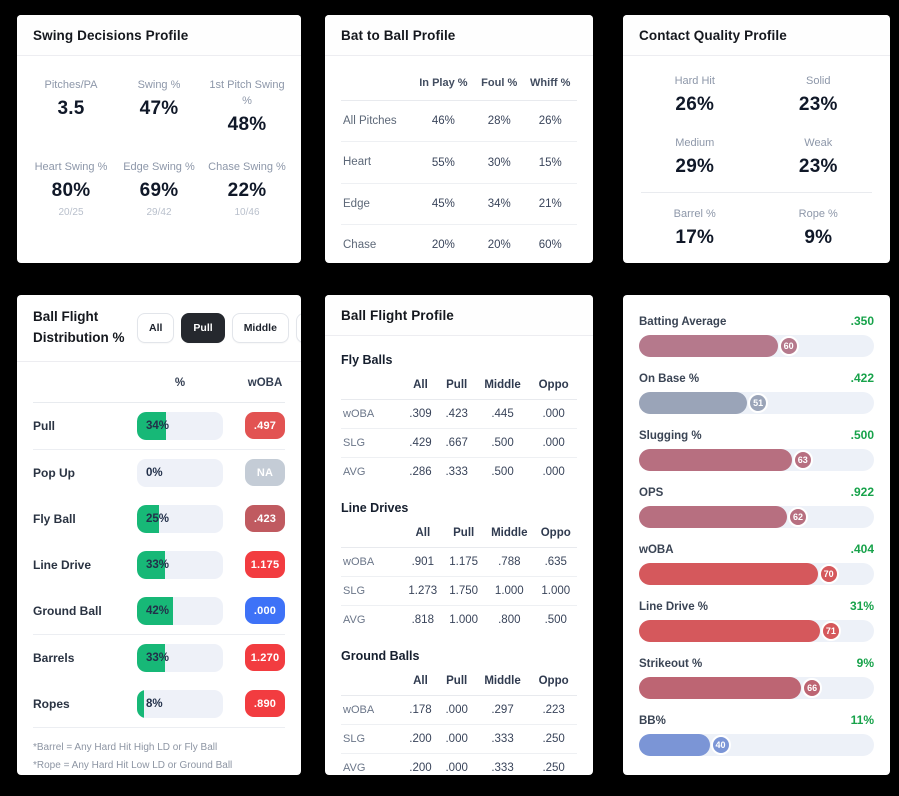  What do you see at coordinates (756, 631) in the screenshot?
I see `percentile-bar: 71` at bounding box center [756, 631].